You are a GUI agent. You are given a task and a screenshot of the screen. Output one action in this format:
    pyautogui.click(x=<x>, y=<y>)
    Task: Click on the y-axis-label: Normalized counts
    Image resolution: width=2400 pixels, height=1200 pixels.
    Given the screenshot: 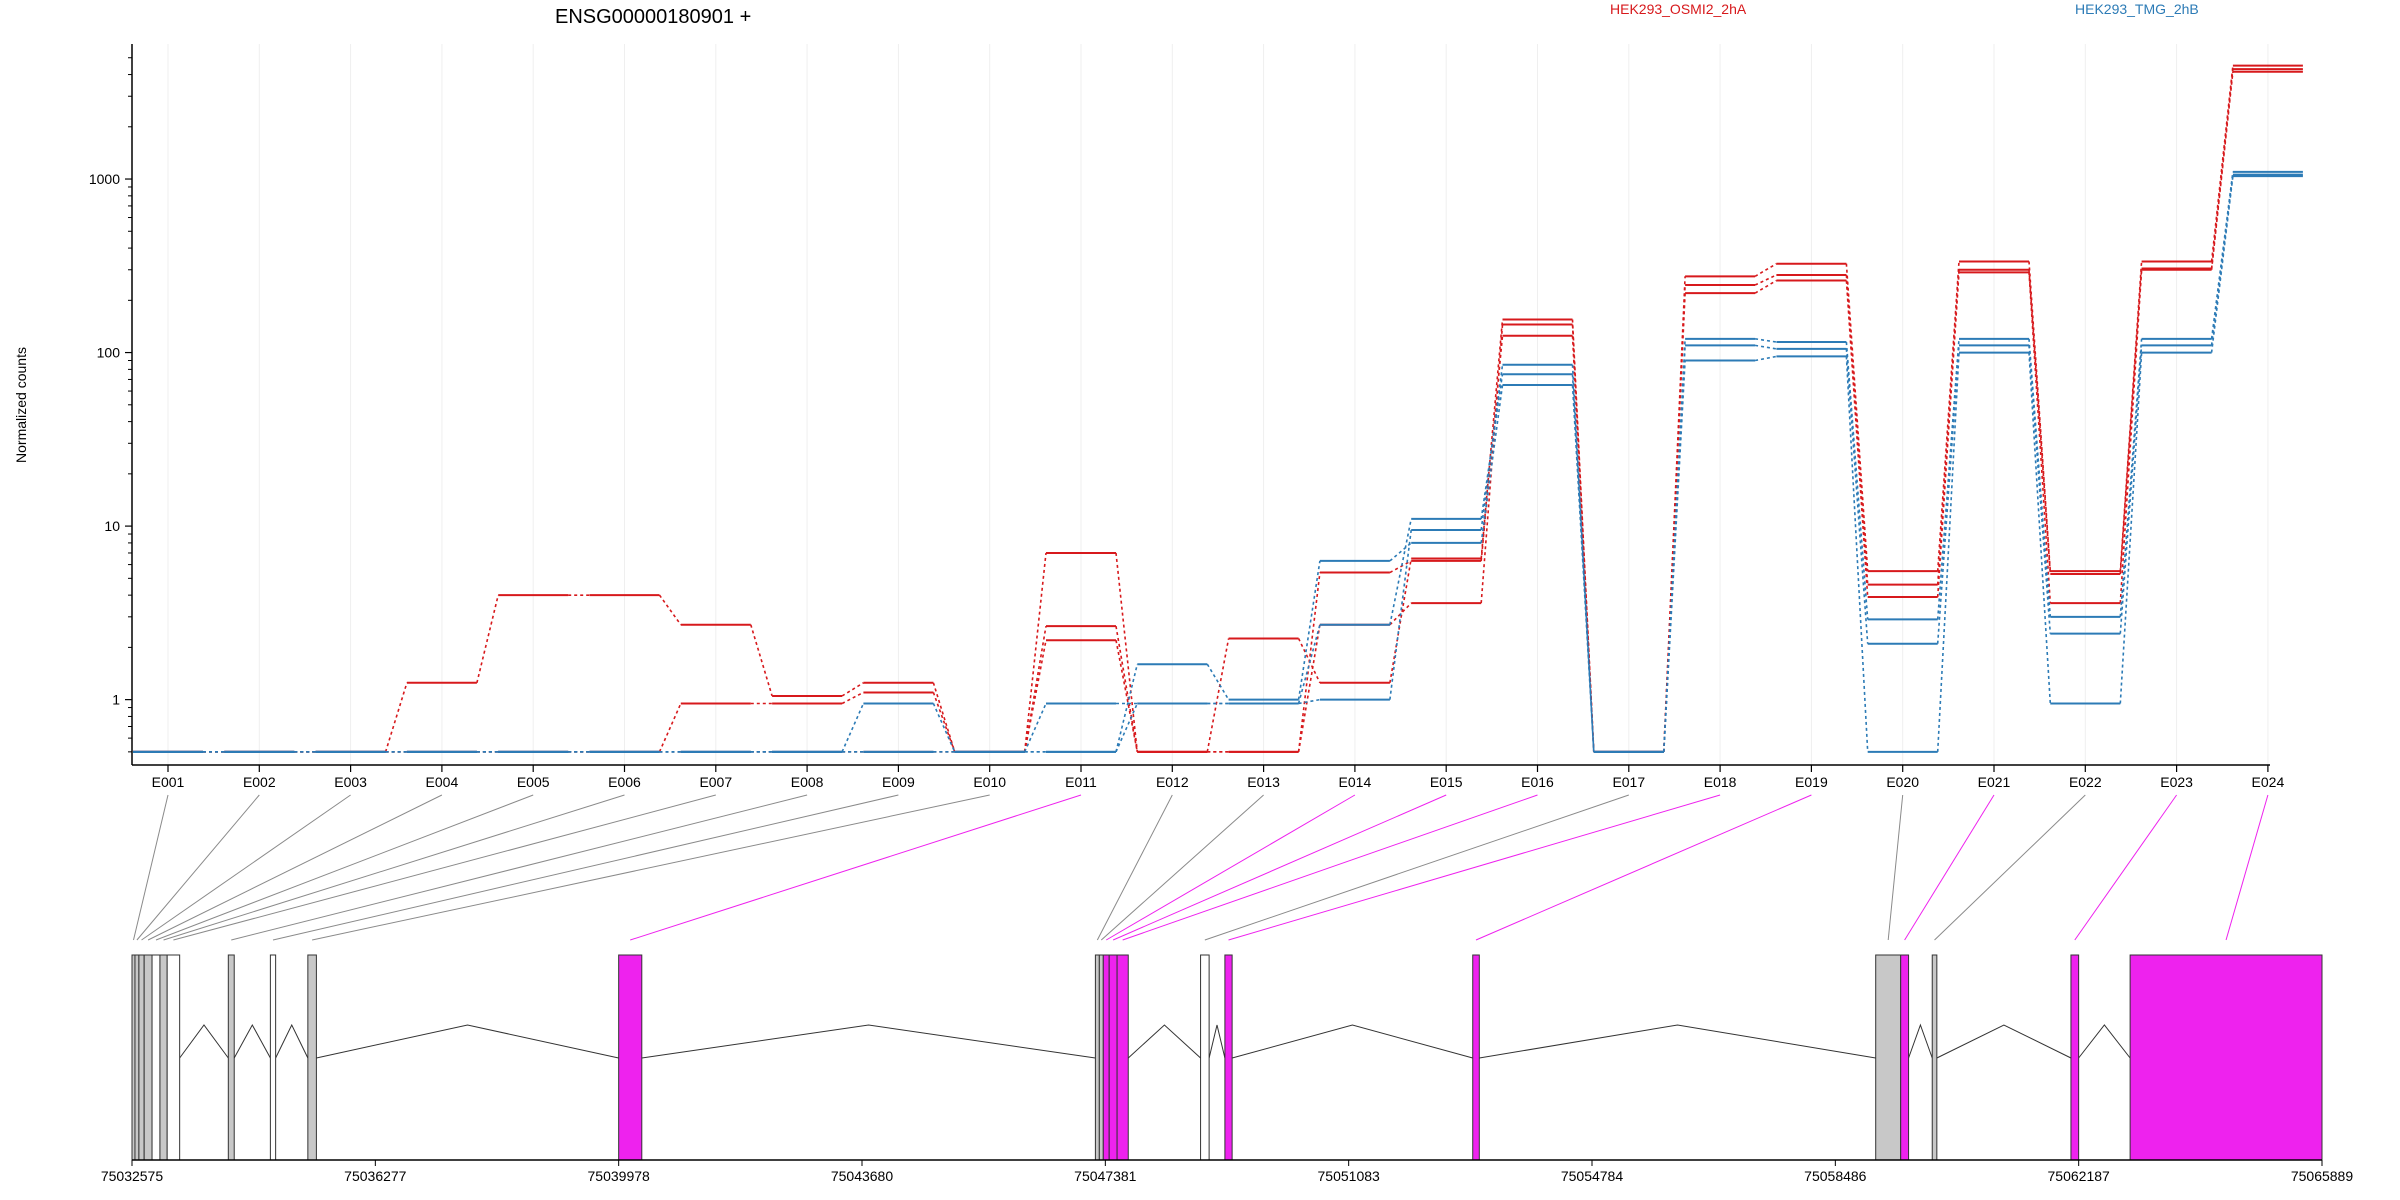 What is the action you would take?
    pyautogui.click(x=21, y=405)
    